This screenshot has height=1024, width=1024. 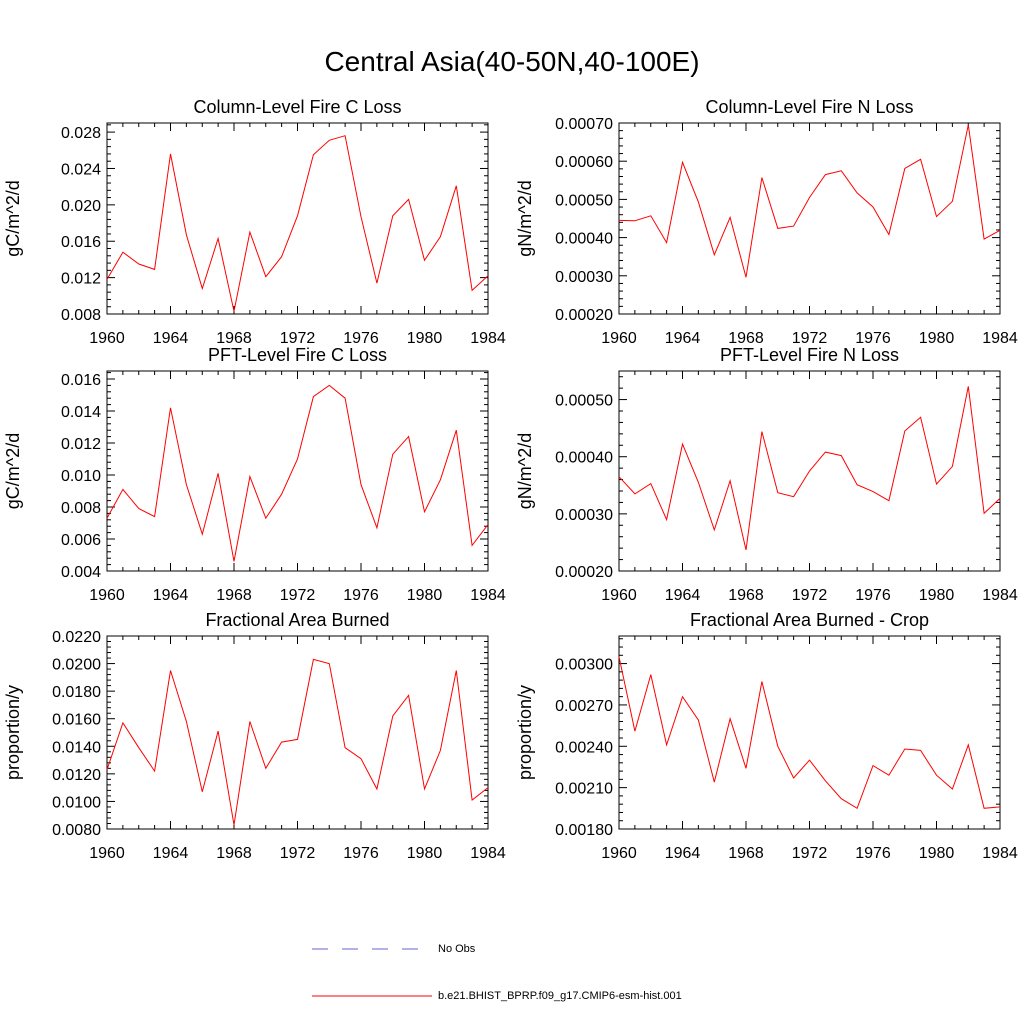 I want to click on y-tick-label: 0.0080, so click(x=76, y=830).